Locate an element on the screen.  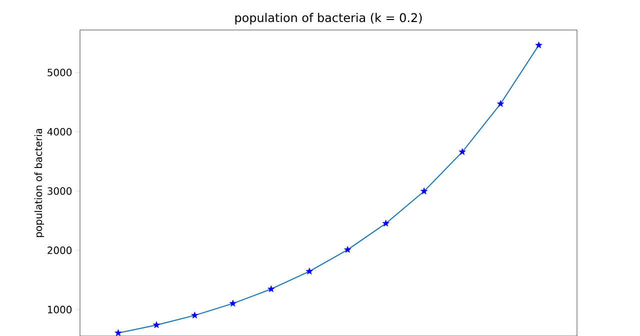
y-axis-title: population of bacteria is located at coordinates (39, 183).